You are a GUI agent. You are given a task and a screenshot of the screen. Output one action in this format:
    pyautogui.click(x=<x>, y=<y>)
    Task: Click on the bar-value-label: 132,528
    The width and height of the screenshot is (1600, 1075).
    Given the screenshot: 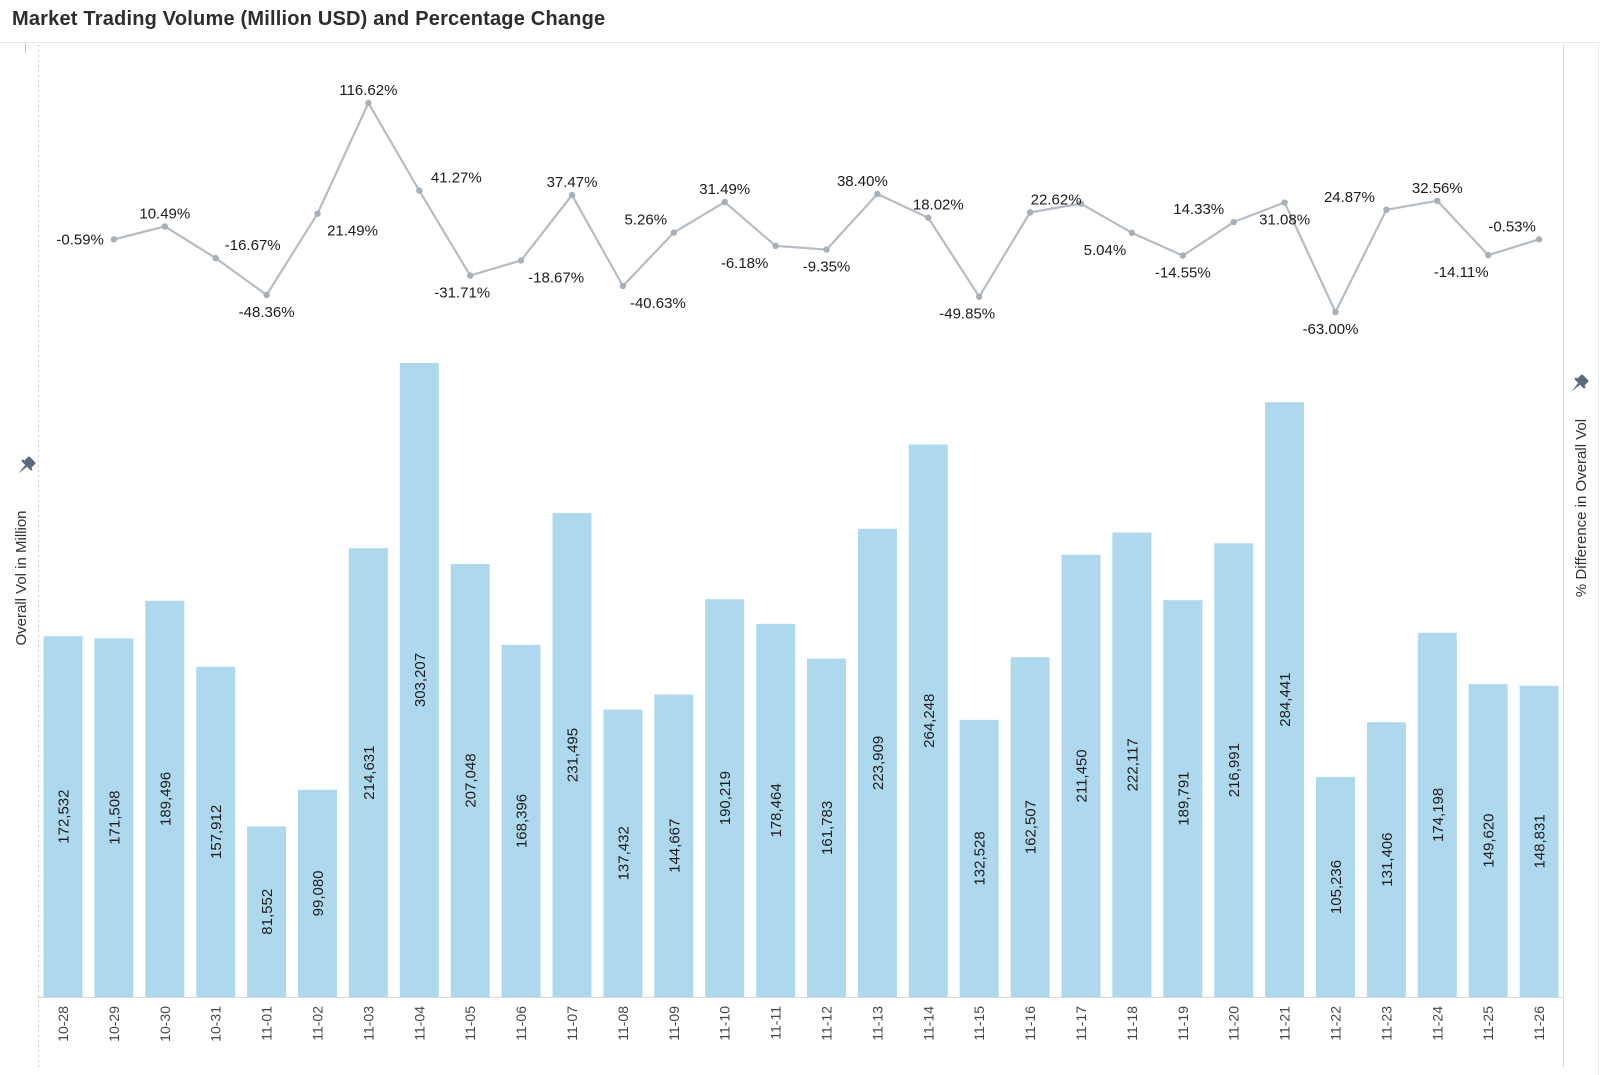 What is the action you would take?
    pyautogui.click(x=980, y=858)
    